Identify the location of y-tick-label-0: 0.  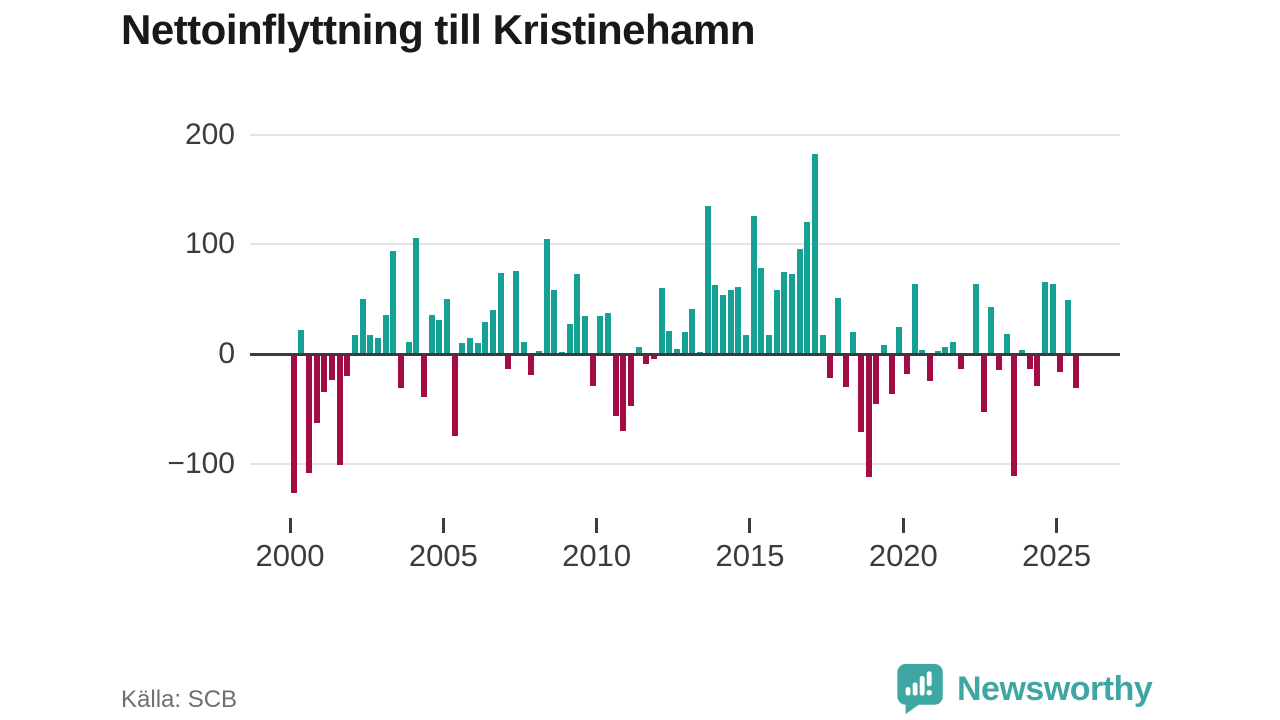
(226, 353).